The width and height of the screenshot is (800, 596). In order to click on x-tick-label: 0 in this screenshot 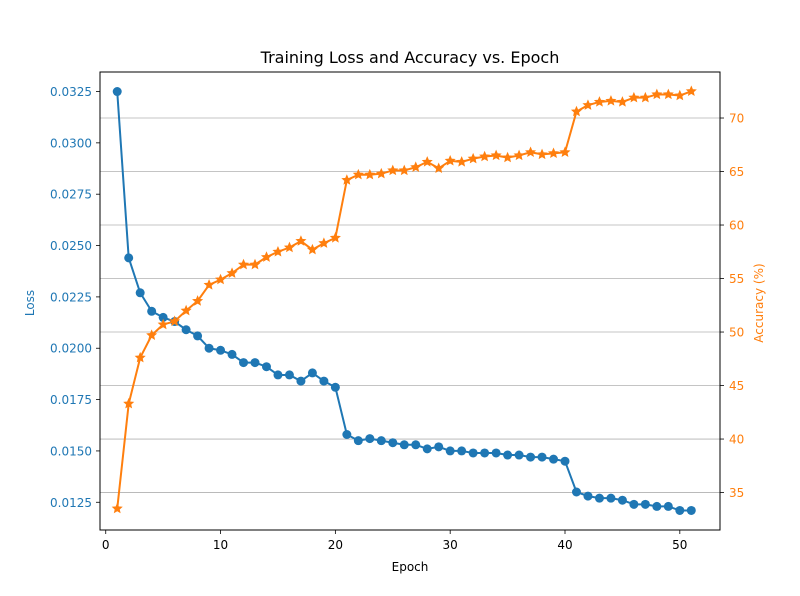, I will do `click(106, 545)`.